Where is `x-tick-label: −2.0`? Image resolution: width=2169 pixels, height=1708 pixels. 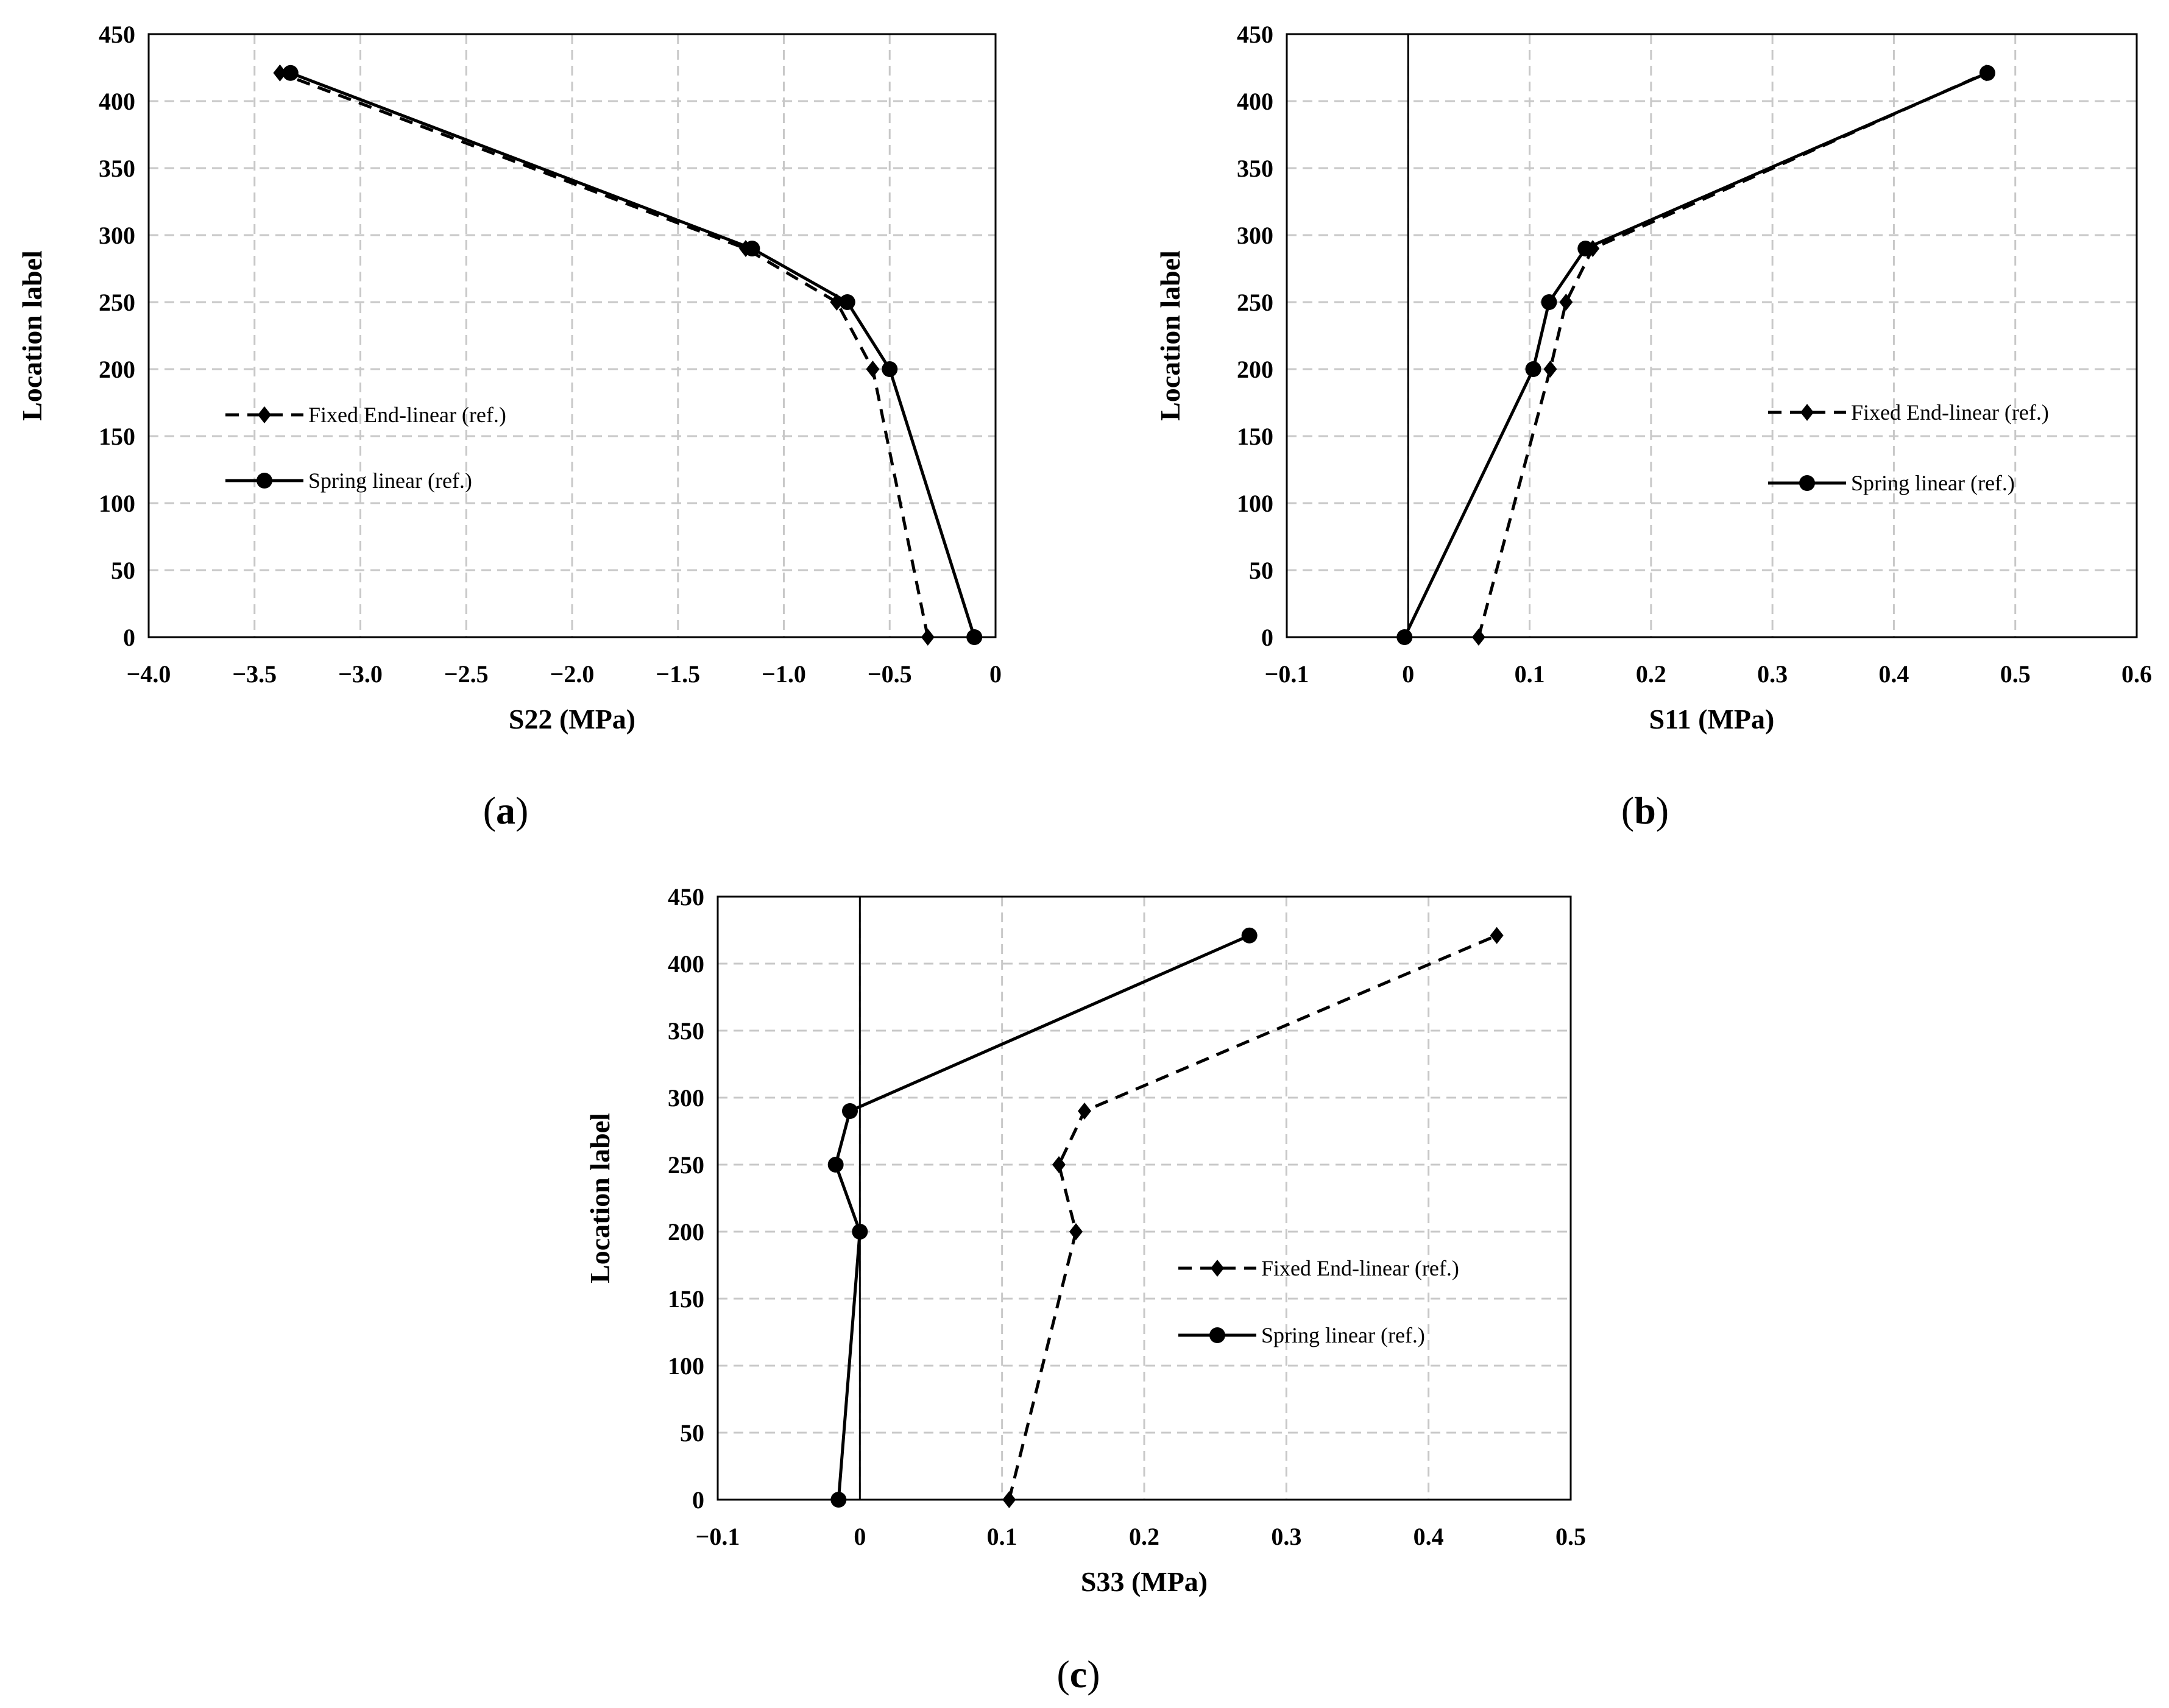 x-tick-label: −2.0 is located at coordinates (572, 674).